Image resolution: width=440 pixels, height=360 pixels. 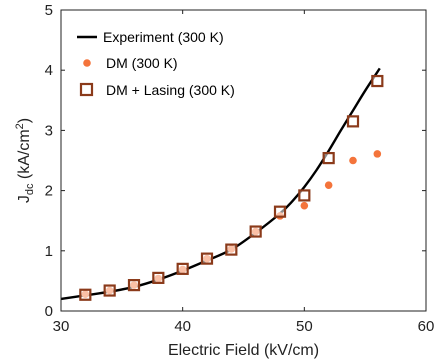 I want to click on x-tick-label: 50, so click(x=304, y=326).